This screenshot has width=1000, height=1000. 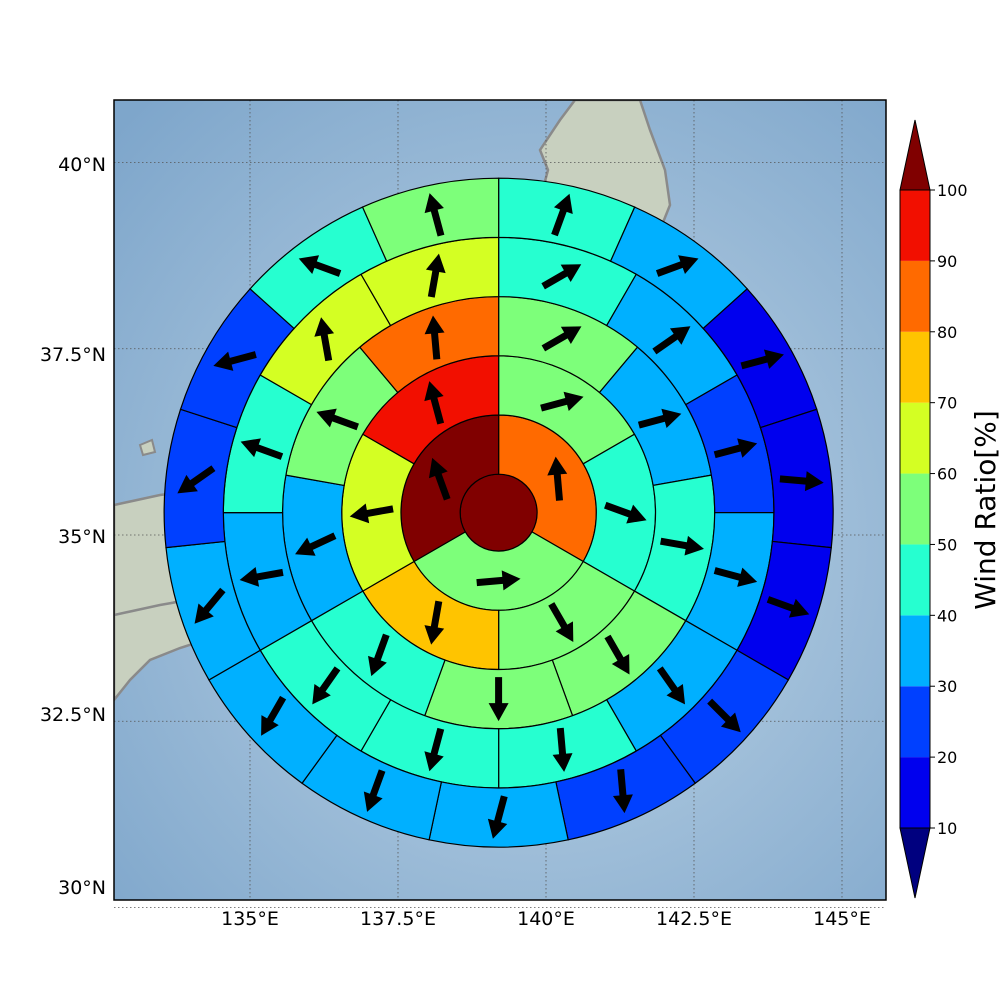 What do you see at coordinates (984, 510) in the screenshot?
I see `colorbar-label: Wind Ratio[%]` at bounding box center [984, 510].